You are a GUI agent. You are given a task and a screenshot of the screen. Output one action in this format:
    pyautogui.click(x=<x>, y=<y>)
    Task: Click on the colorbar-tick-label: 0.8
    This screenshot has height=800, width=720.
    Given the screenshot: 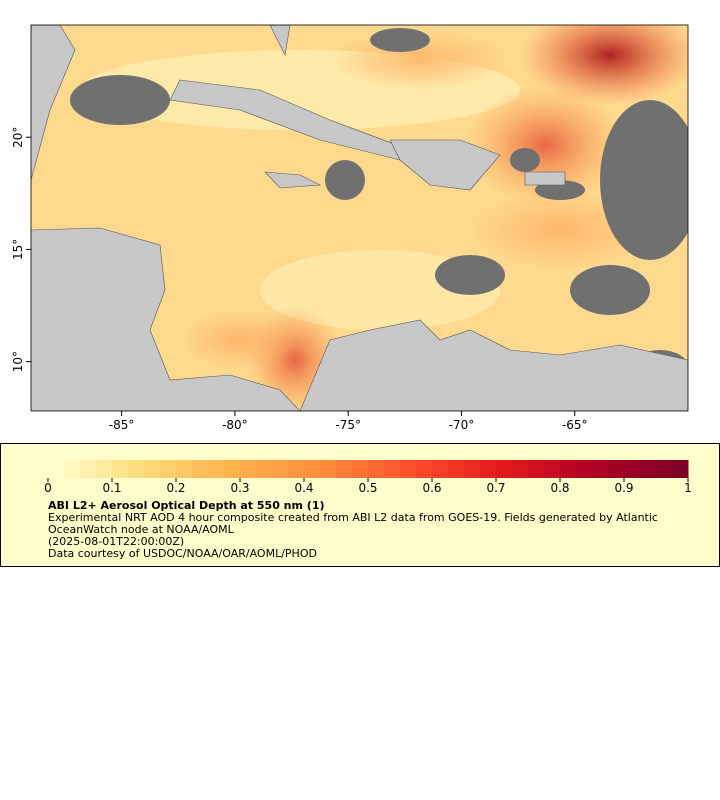 What is the action you would take?
    pyautogui.click(x=559, y=488)
    